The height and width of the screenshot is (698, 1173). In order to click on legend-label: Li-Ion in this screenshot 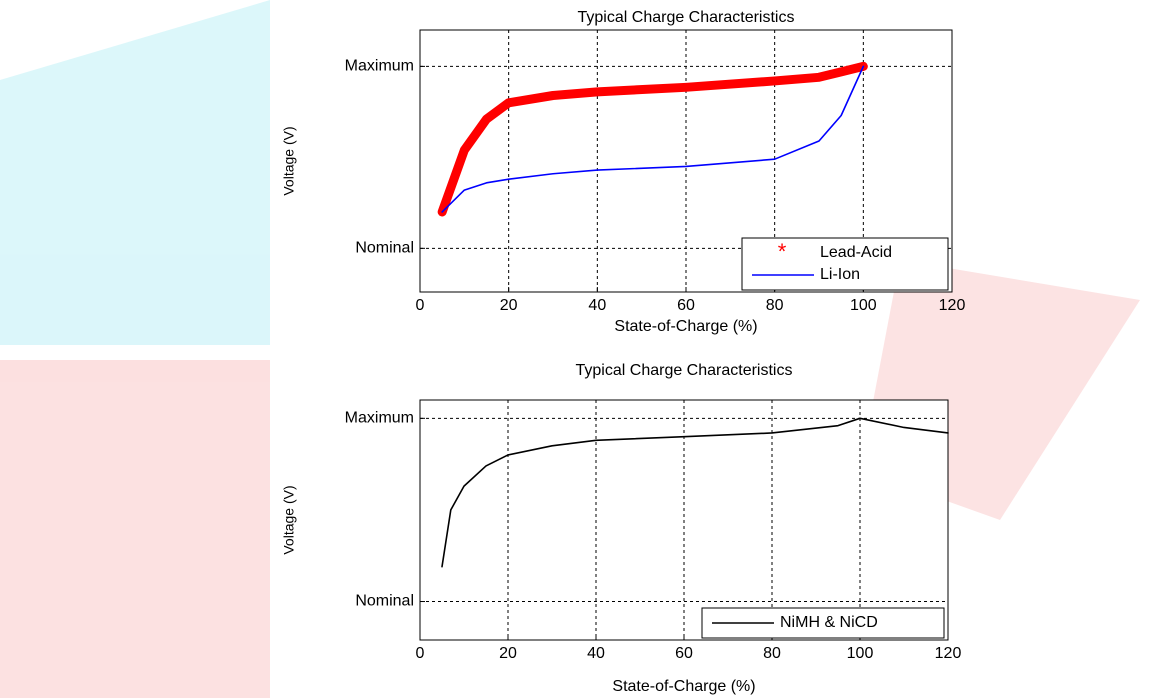, I will do `click(840, 274)`.